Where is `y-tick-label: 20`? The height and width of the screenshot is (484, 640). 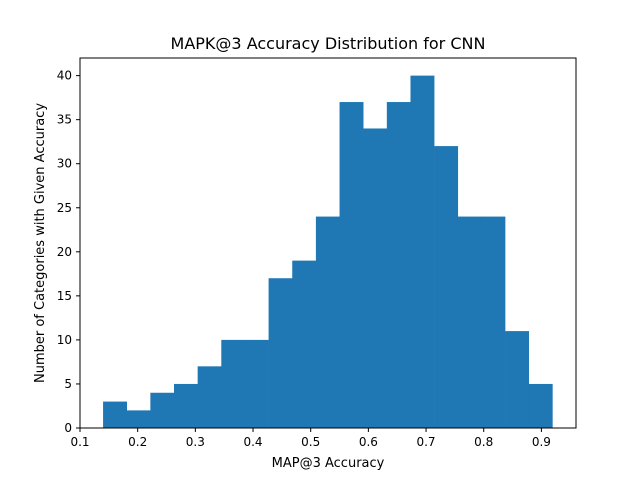 y-tick-label: 20 is located at coordinates (64, 252).